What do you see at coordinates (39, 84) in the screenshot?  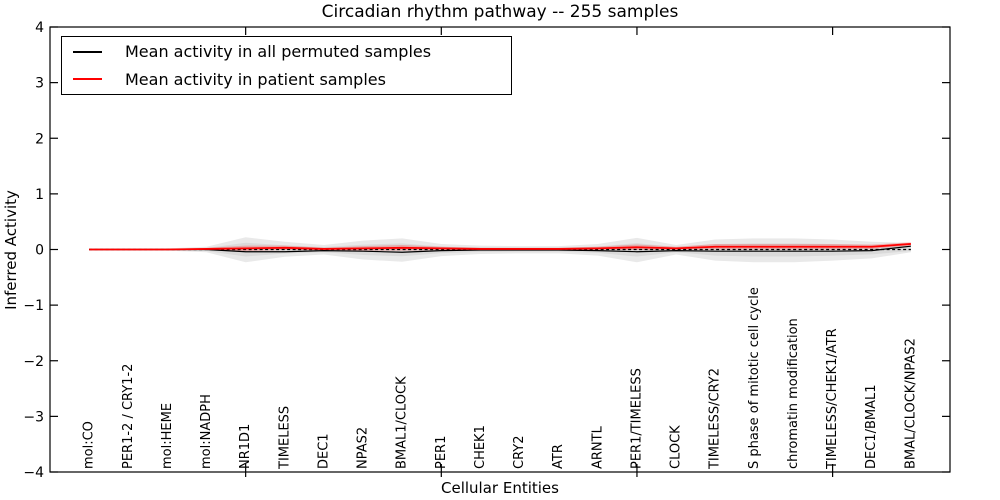 I see `y-tick-label: 3` at bounding box center [39, 84].